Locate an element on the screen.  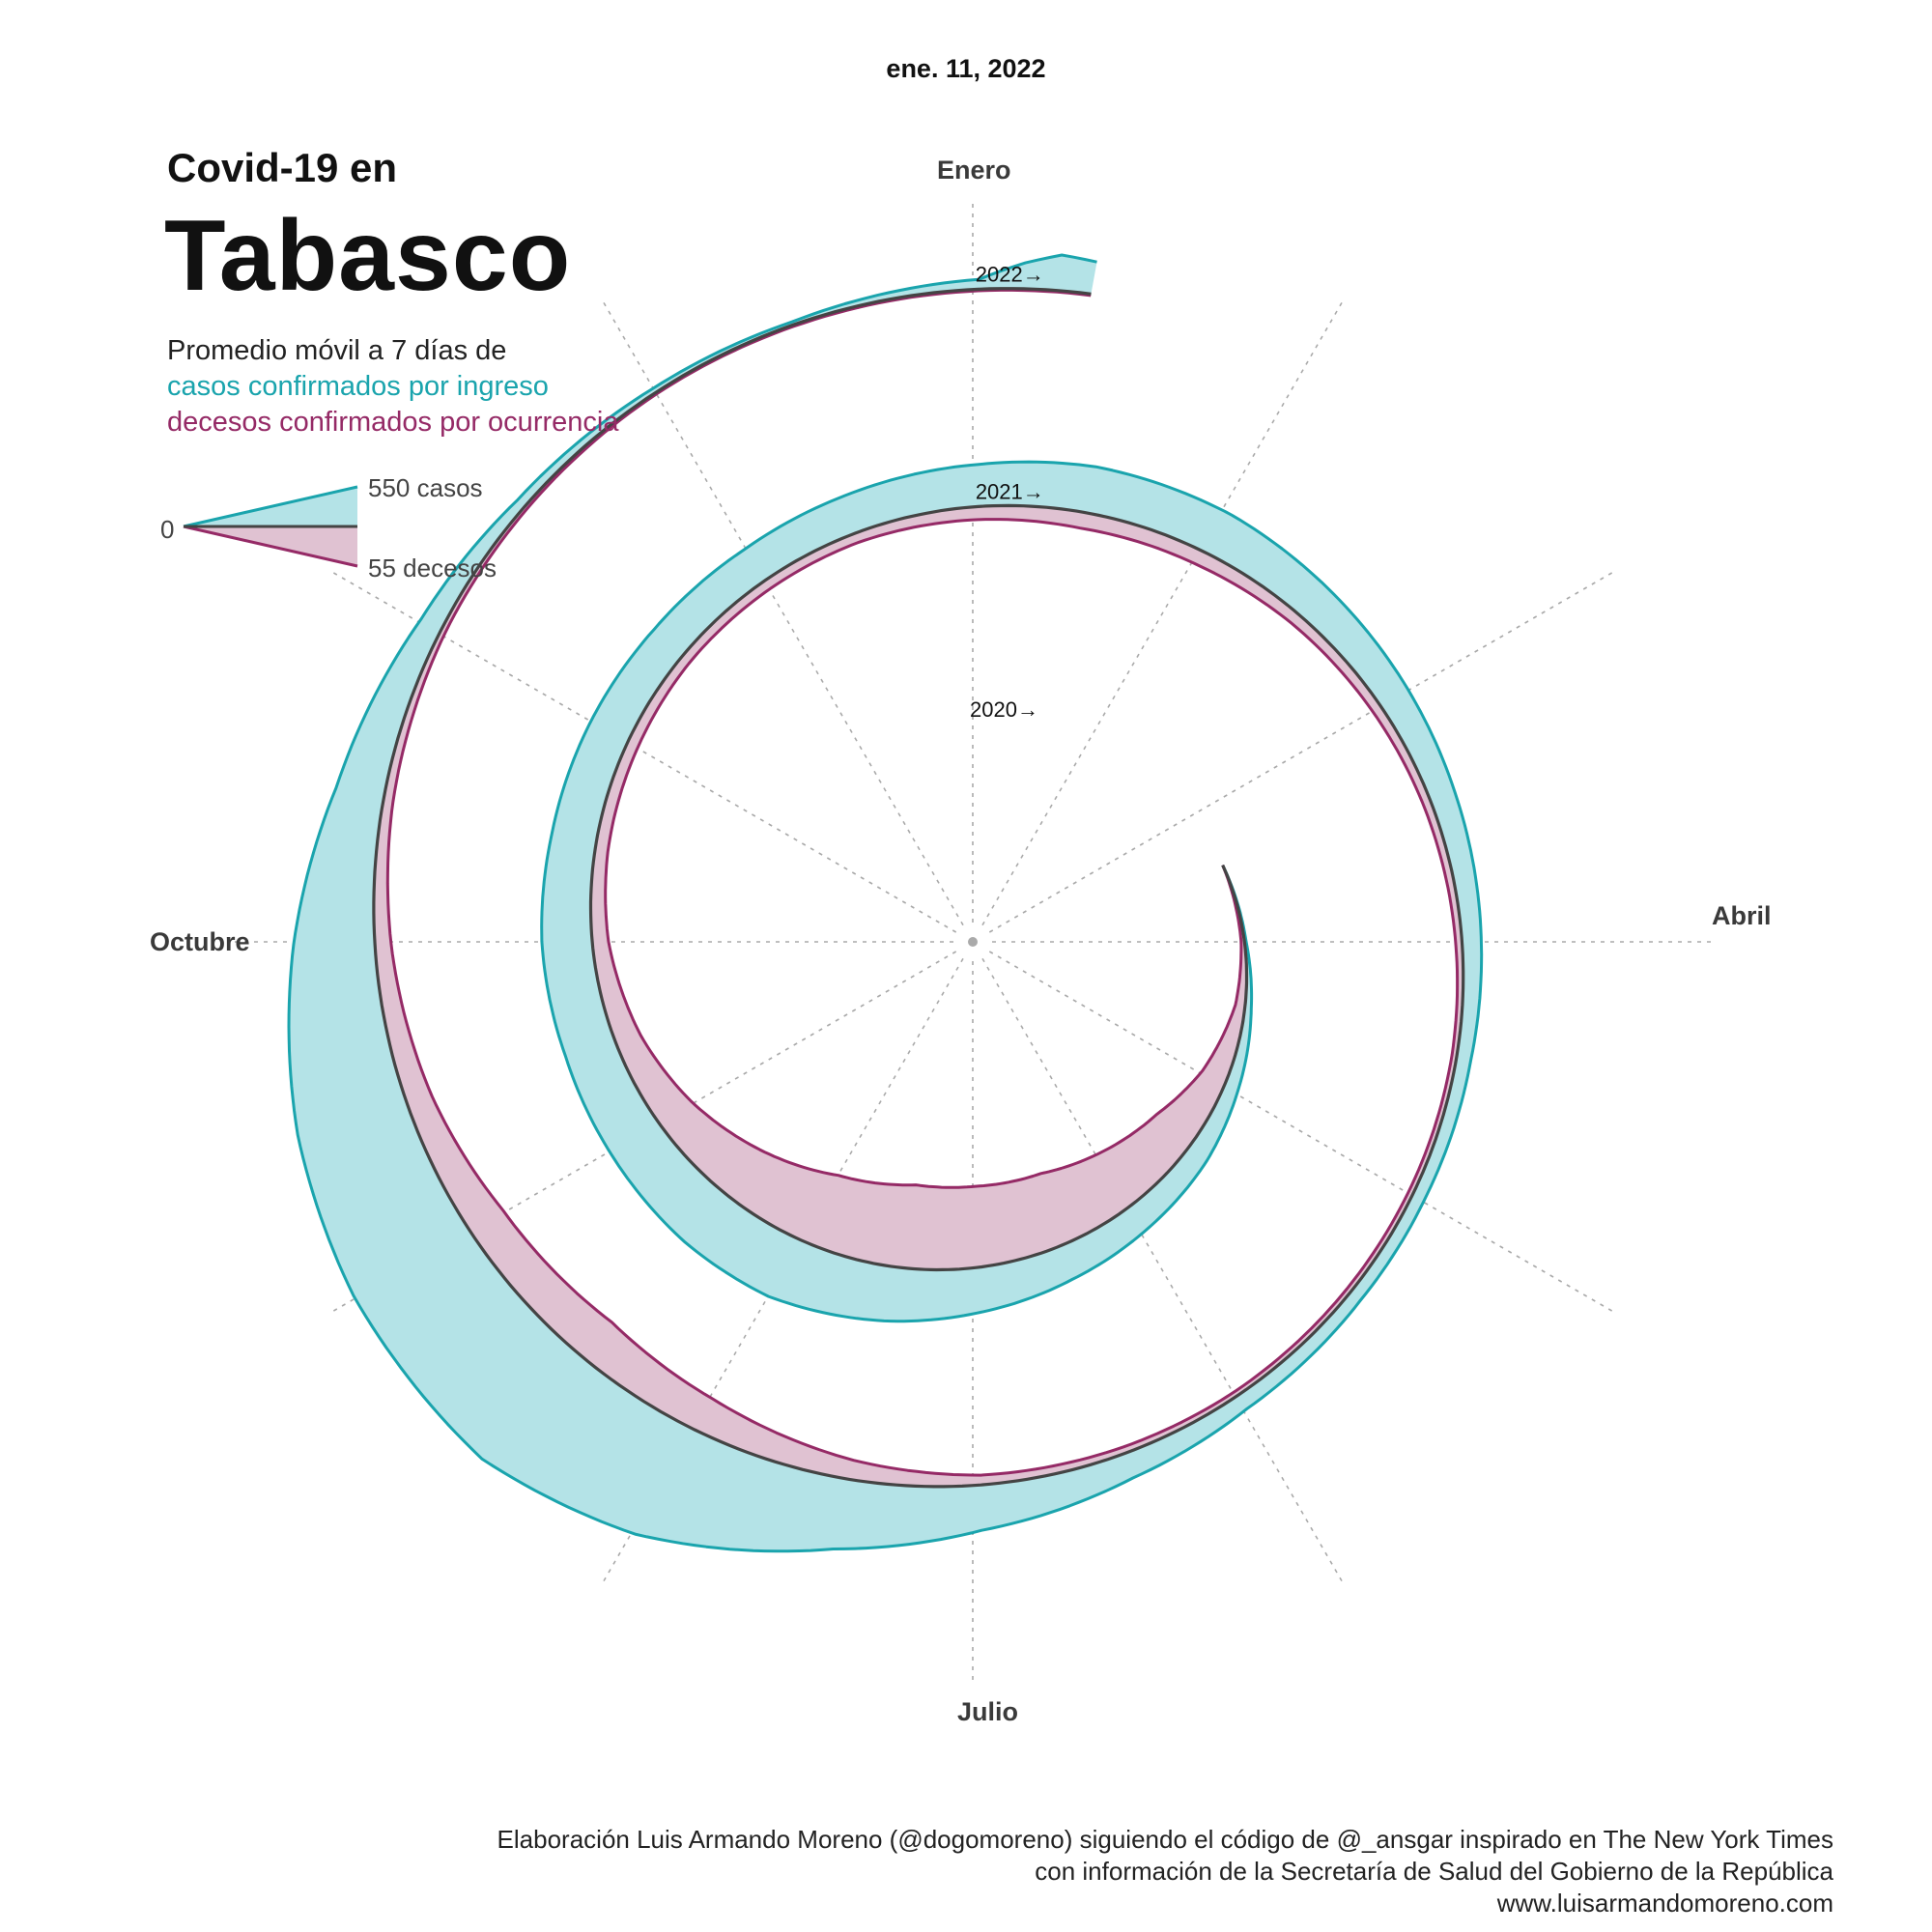
year-labels: 2020→ 2021→ 2022→ is located at coordinates (1007, 492).